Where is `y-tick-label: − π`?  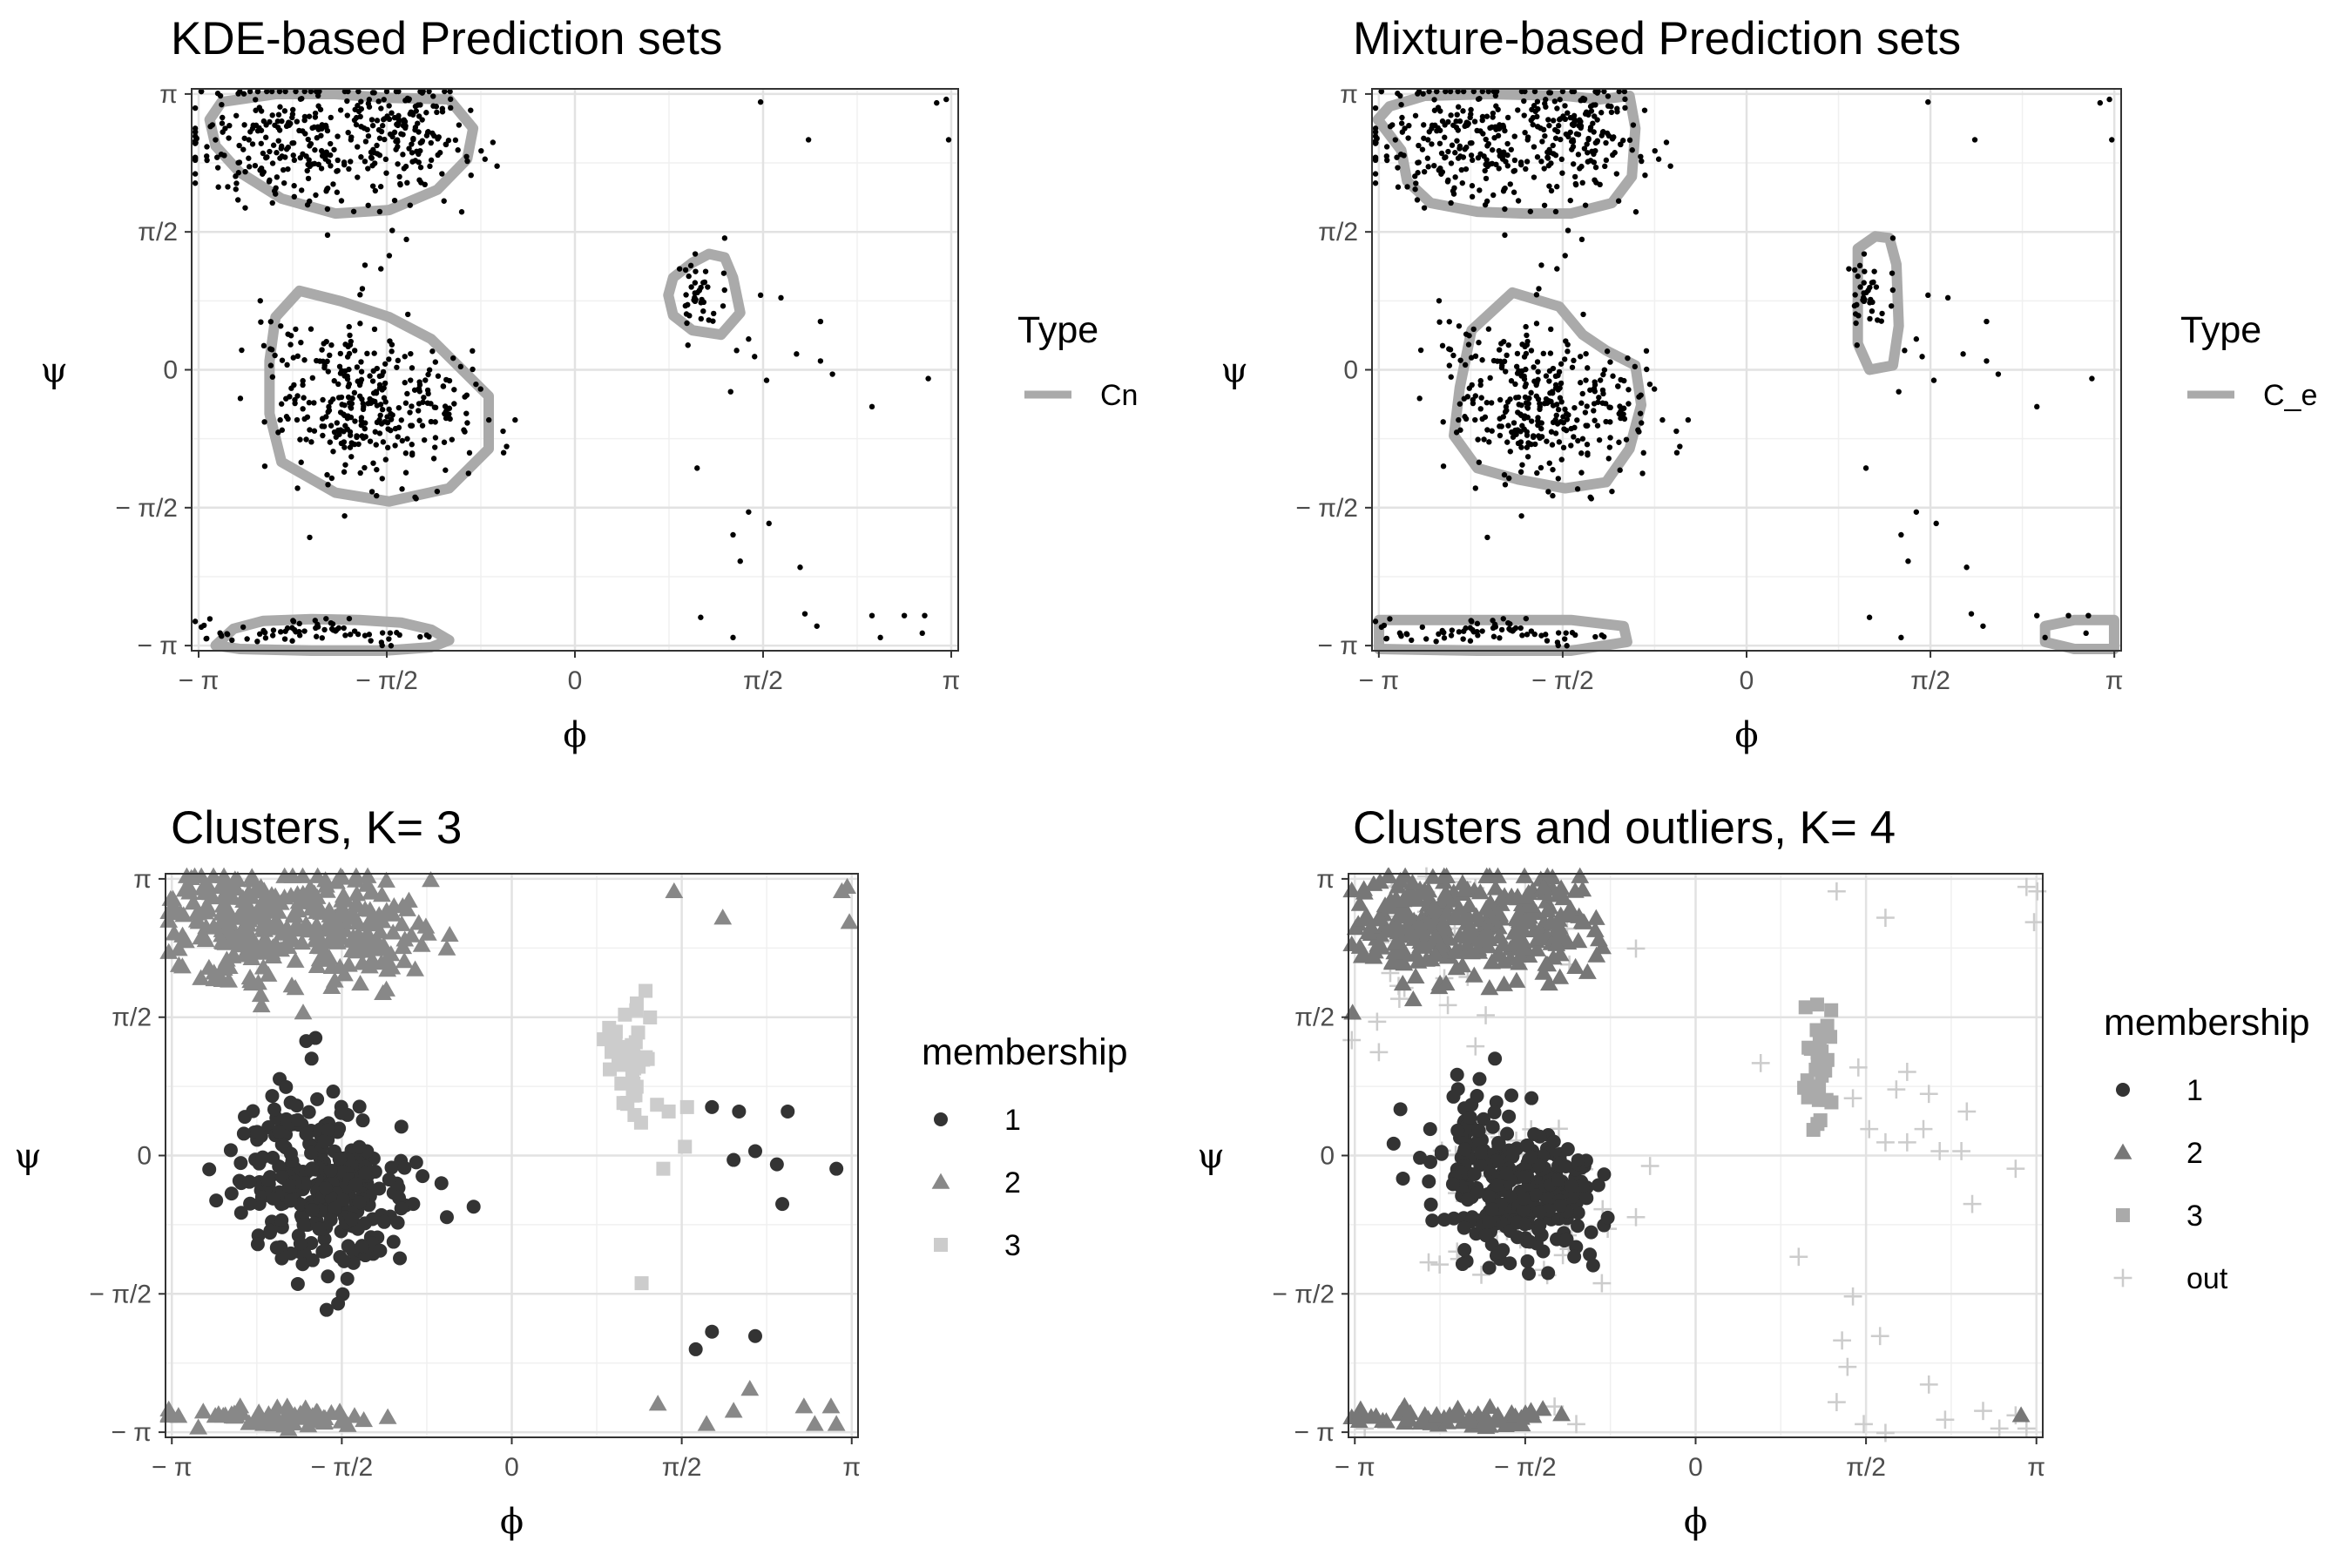 y-tick-label: − π is located at coordinates (157, 646).